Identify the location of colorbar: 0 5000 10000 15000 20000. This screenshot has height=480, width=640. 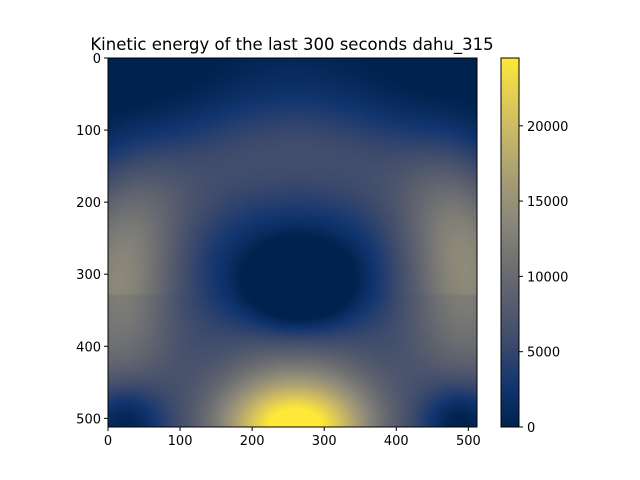
(534, 246).